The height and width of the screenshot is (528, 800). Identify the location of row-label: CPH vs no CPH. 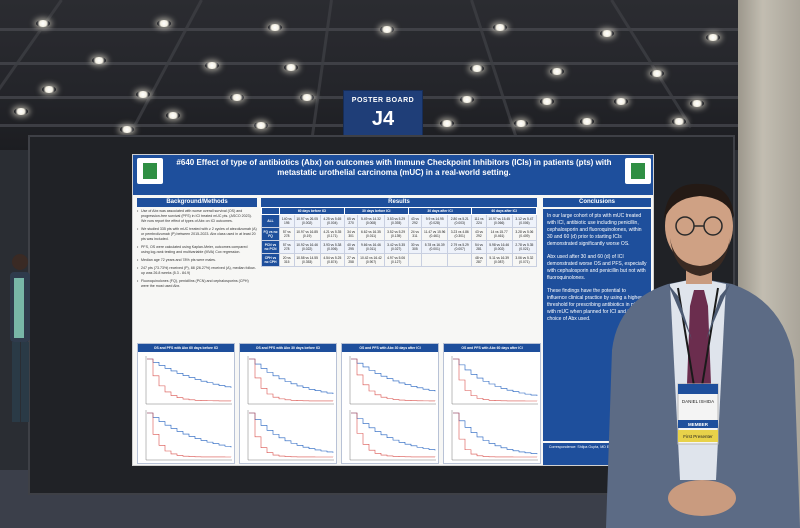
(270, 260).